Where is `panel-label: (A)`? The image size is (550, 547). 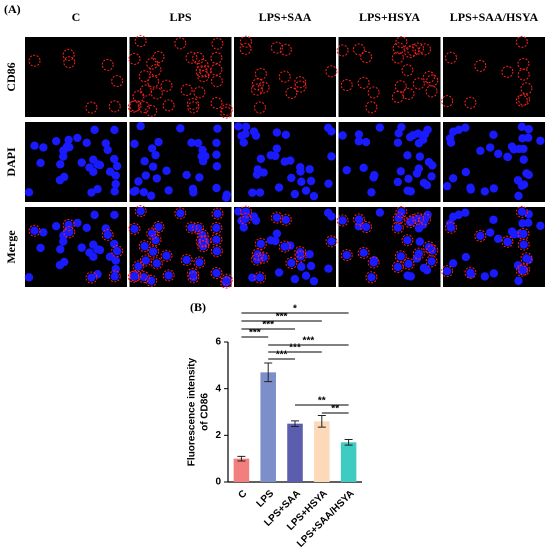
panel-label: (A) is located at coordinates (12, 9).